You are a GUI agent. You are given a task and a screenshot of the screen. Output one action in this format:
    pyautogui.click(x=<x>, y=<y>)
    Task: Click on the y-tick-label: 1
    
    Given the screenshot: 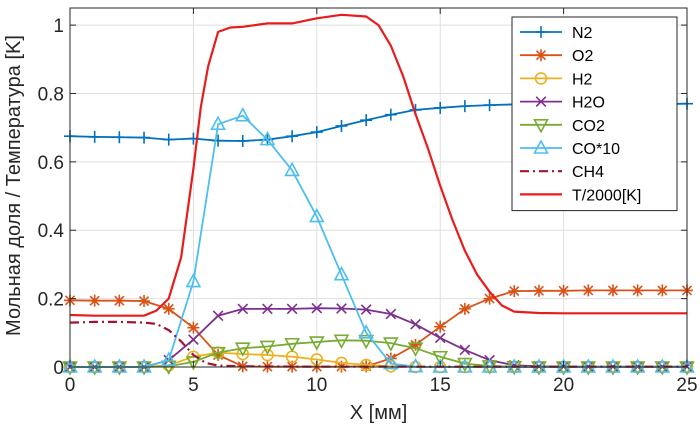 What is the action you would take?
    pyautogui.click(x=58, y=26)
    